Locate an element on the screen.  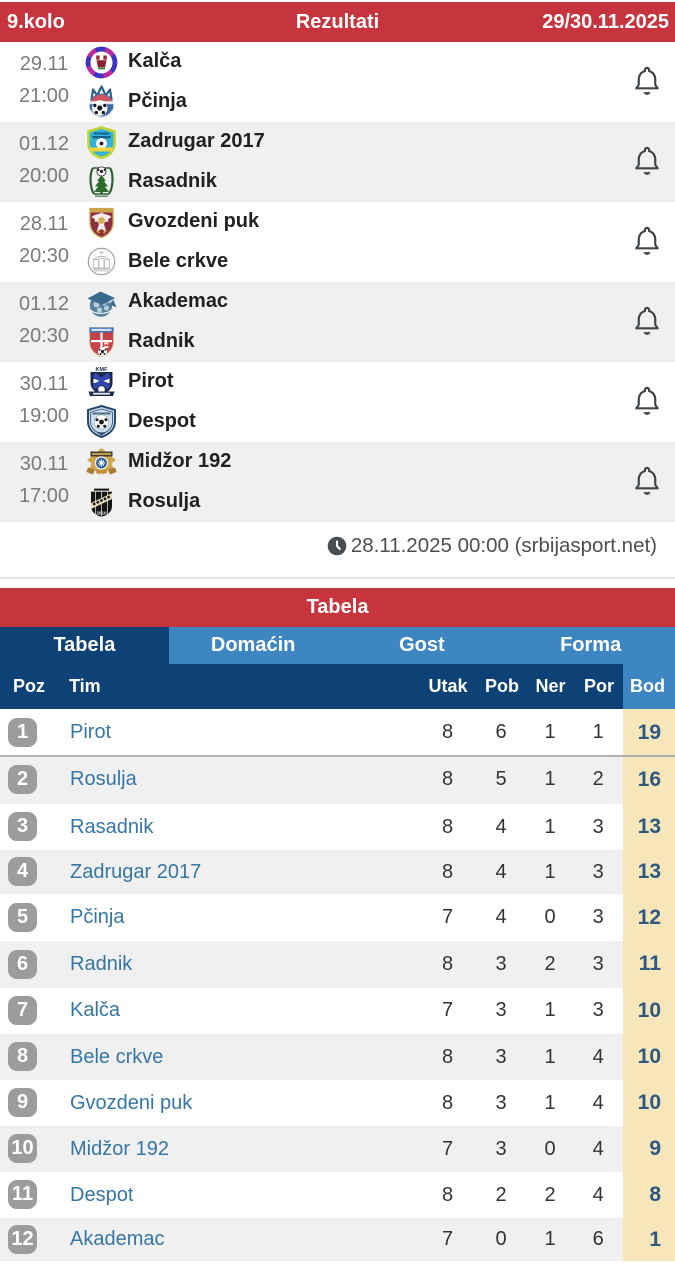
svg-text: KMF is located at coordinates (102, 370).